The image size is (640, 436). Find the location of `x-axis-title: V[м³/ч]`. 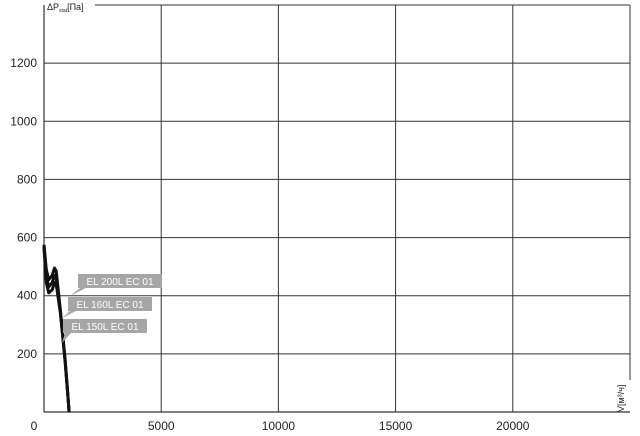

x-axis-title: V[м³/ч] is located at coordinates (621, 398).